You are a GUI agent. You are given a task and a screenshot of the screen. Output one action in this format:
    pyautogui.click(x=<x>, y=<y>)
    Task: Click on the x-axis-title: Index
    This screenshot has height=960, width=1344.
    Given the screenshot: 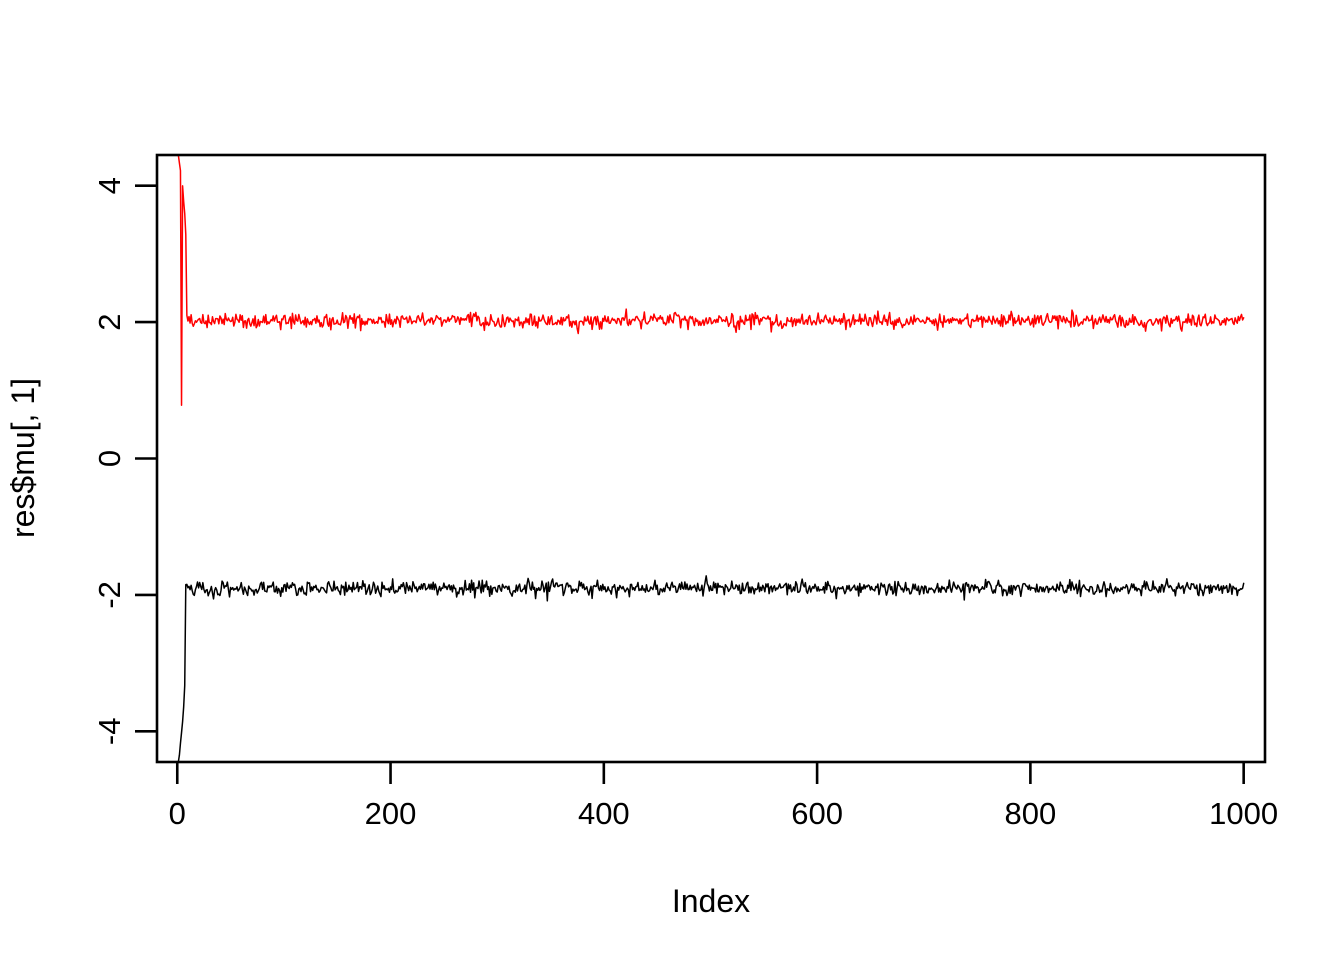 What is the action you would take?
    pyautogui.click(x=711, y=901)
    